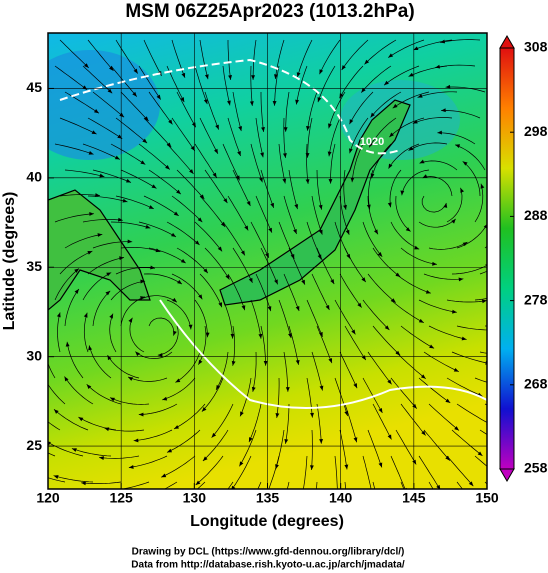 The image size is (548, 573). I want to click on x-axis-label: Longitude (degrees), so click(267, 521).